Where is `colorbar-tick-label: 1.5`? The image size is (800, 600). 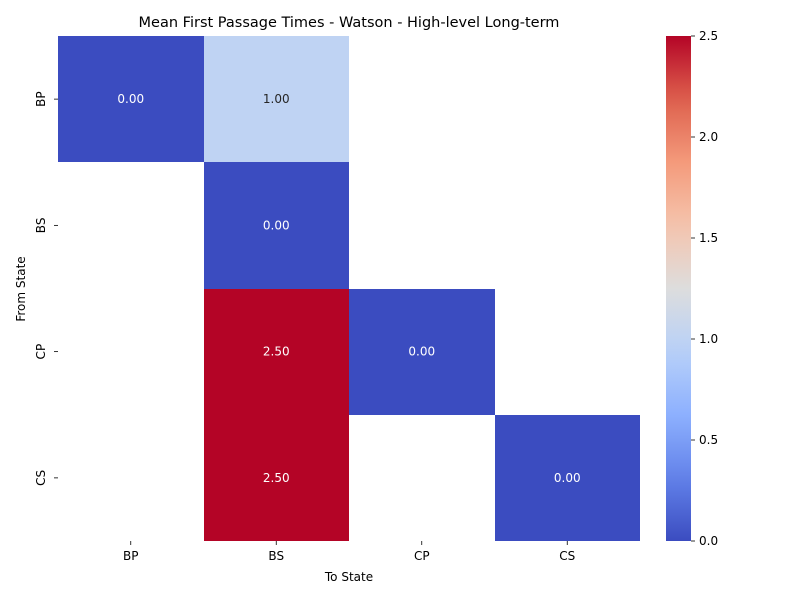 colorbar-tick-label: 1.5 is located at coordinates (708, 238).